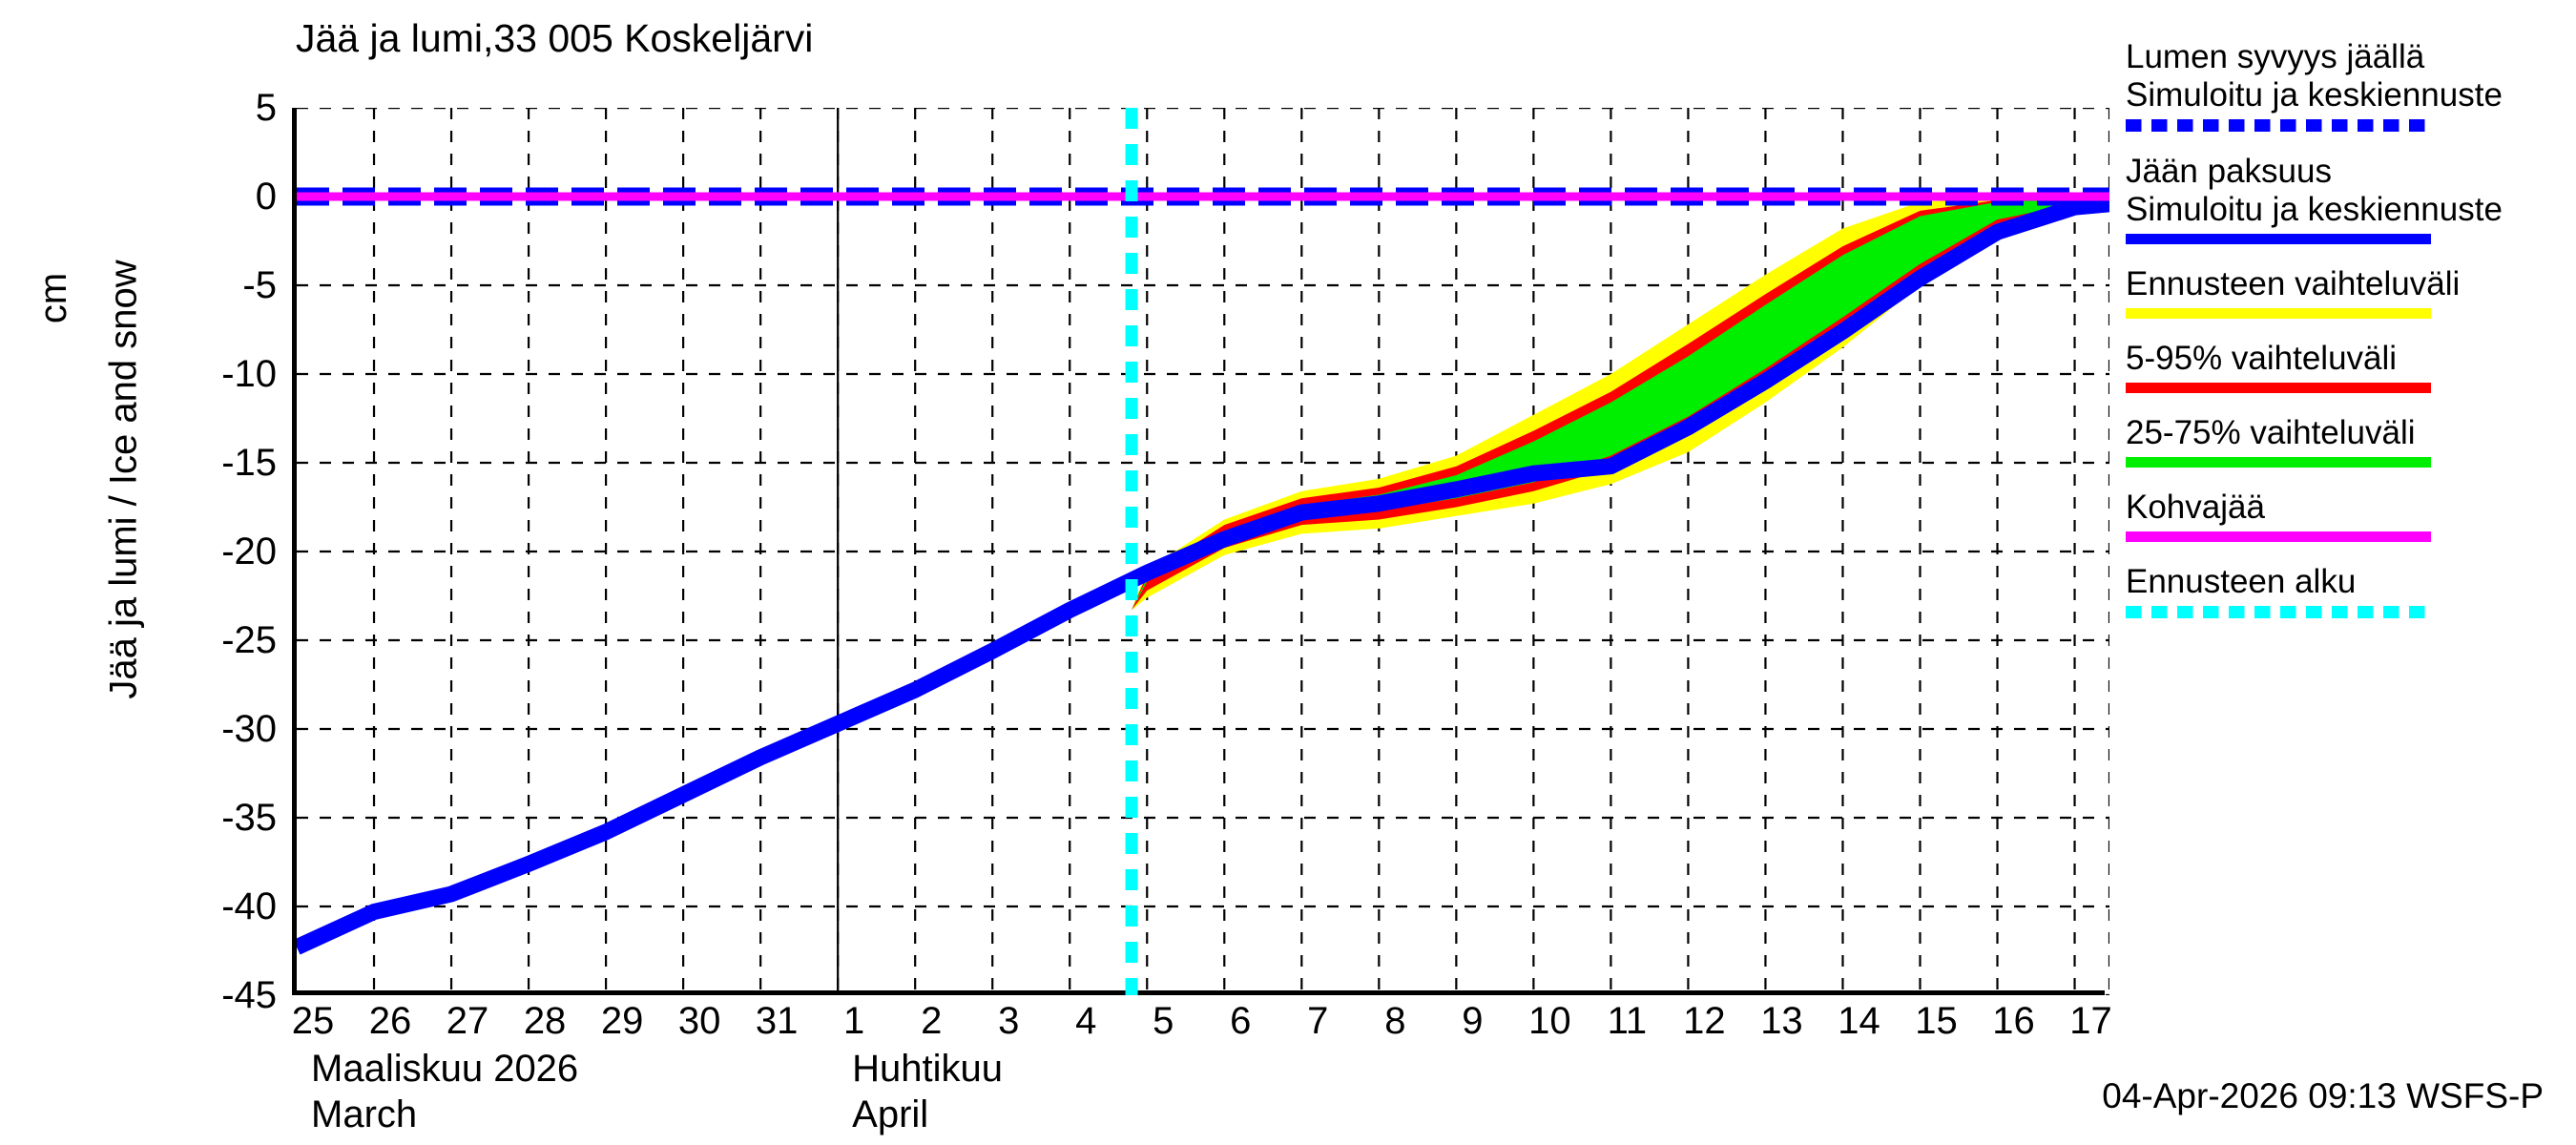 This screenshot has width=2576, height=1145. I want to click on x-tick-label: 1, so click(854, 1021).